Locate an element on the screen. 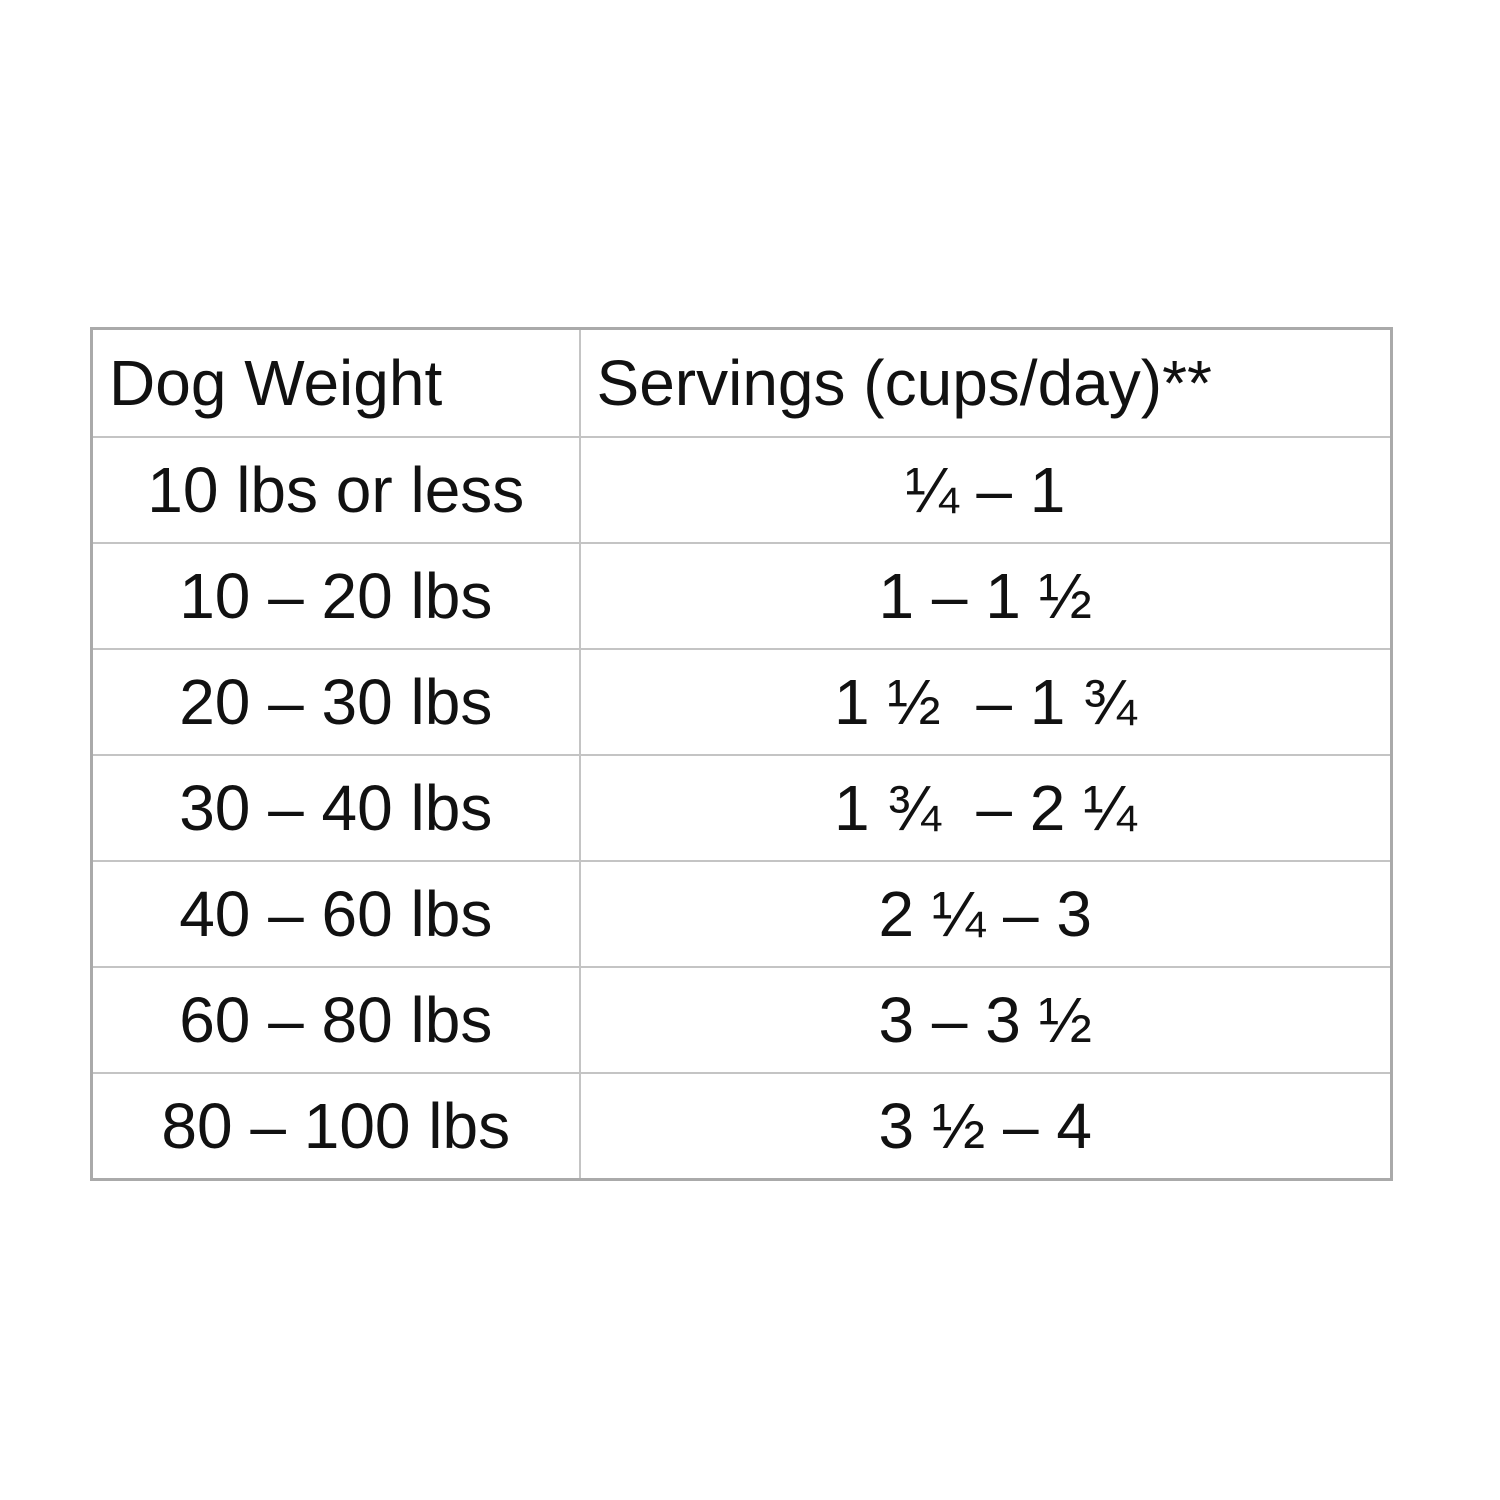  weight-cell: 10 – 20 lbs is located at coordinates (335, 596).